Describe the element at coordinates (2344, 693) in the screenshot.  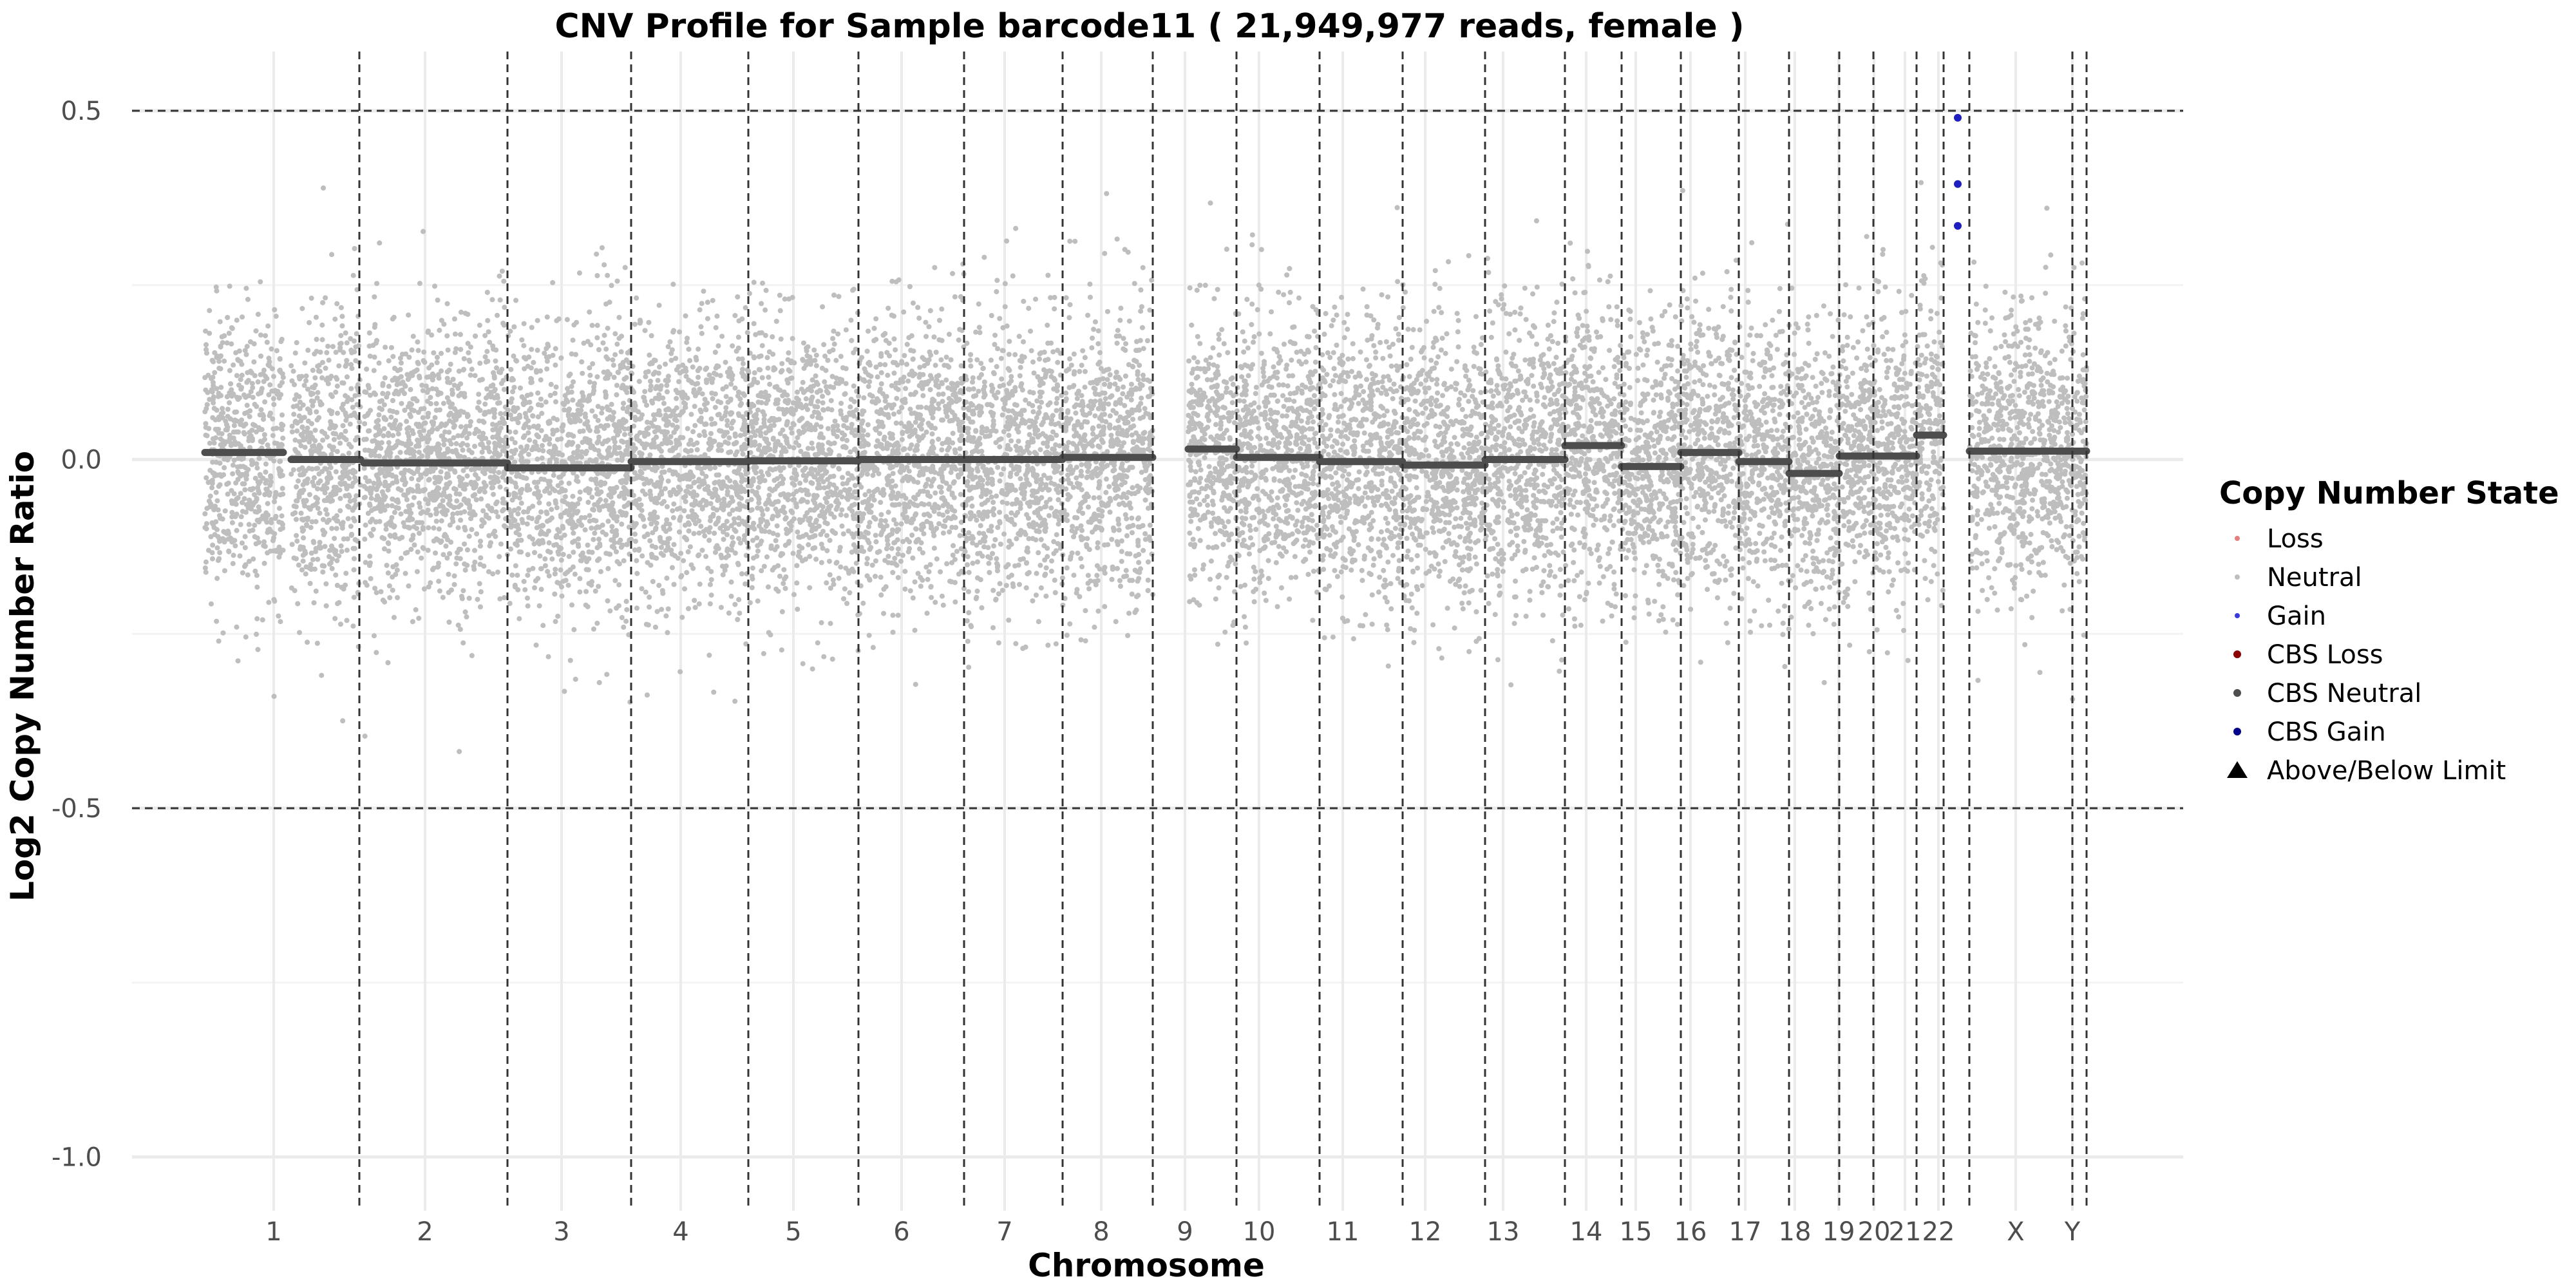
I see `legend-label: CBS Neutral` at that location.